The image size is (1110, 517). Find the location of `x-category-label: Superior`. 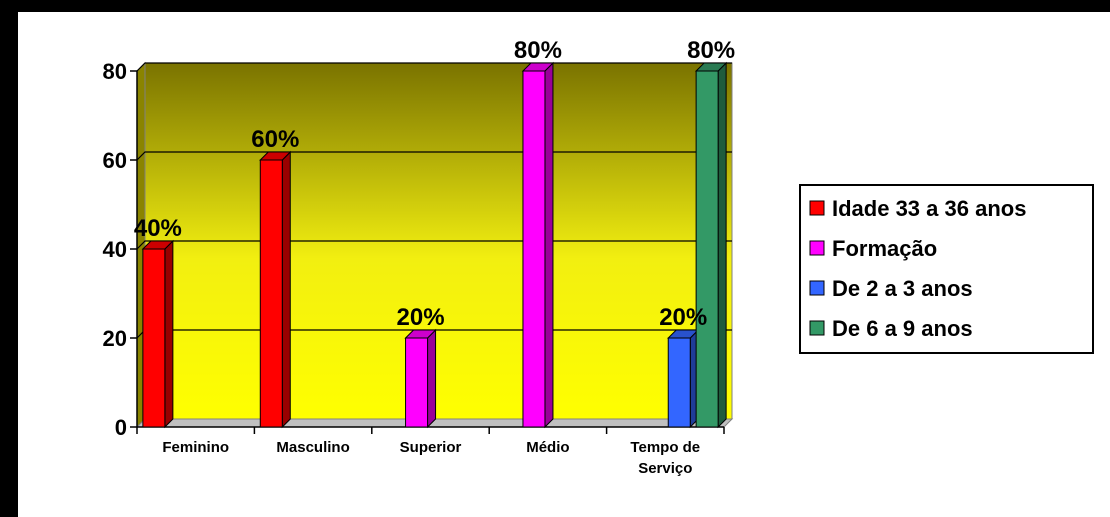

x-category-label: Superior is located at coordinates (431, 447).